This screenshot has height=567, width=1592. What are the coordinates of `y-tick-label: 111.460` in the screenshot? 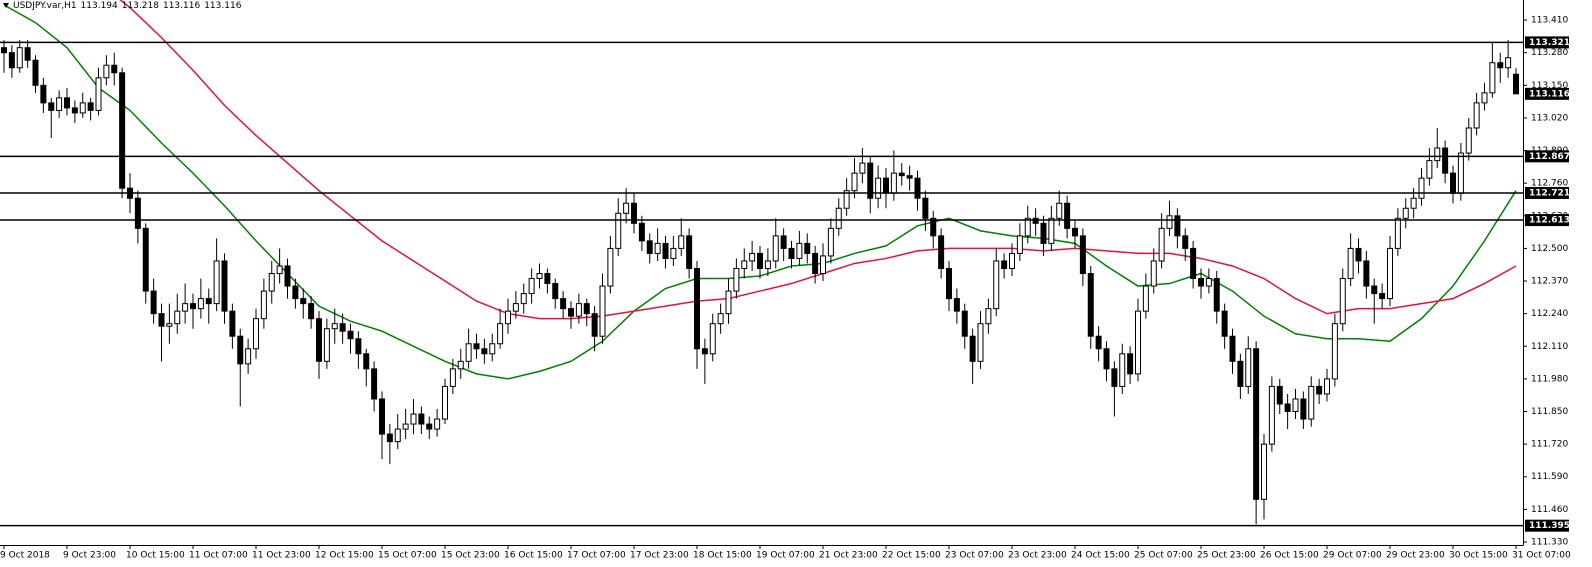 It's located at (1549, 510).